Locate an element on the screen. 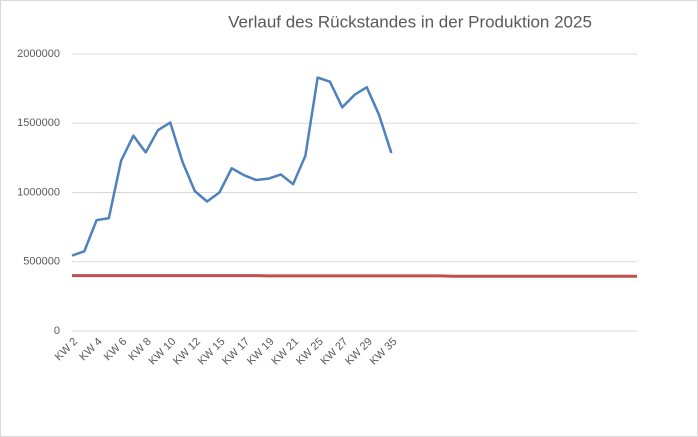  series-line is located at coordinates (354, 276).